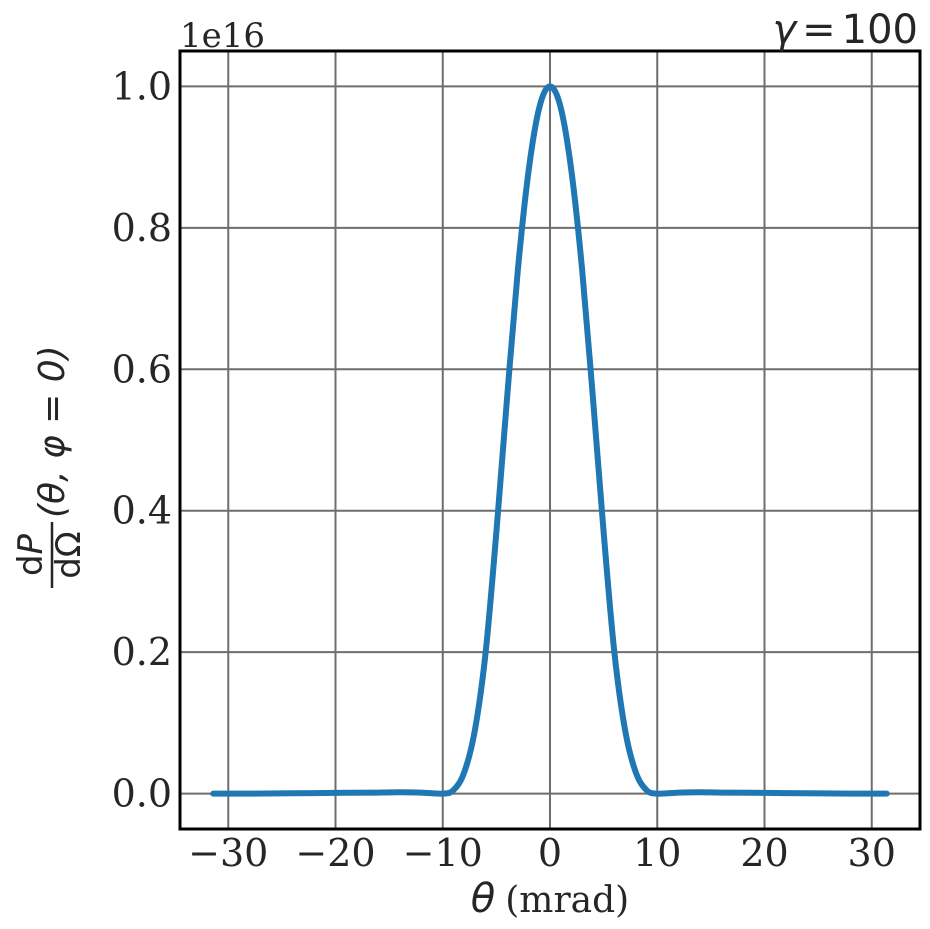 Image resolution: width=930 pixels, height=929 pixels. I want to click on y-tick-label: 1.0, so click(142, 86).